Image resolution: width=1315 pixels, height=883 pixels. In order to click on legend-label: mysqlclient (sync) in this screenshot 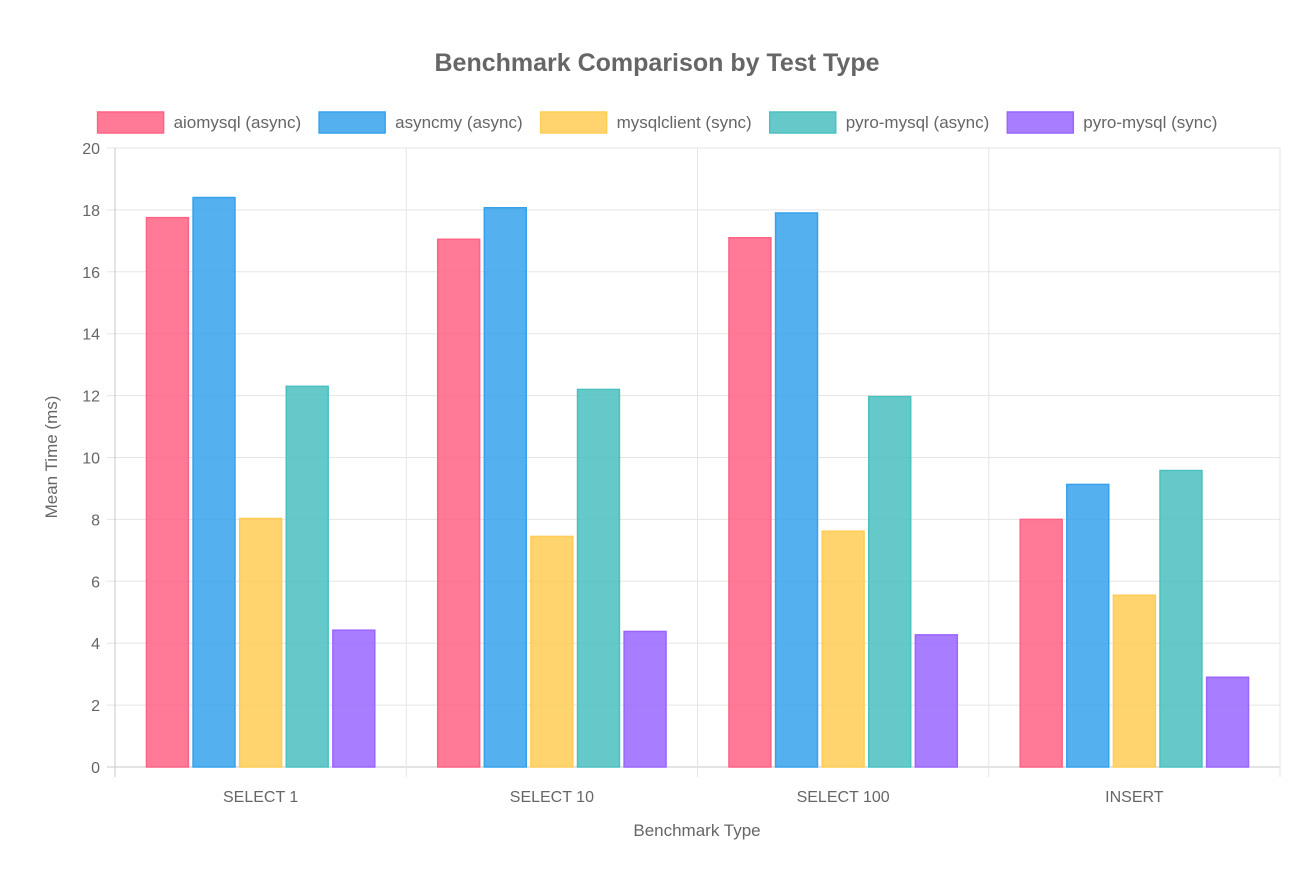, I will do `click(684, 122)`.